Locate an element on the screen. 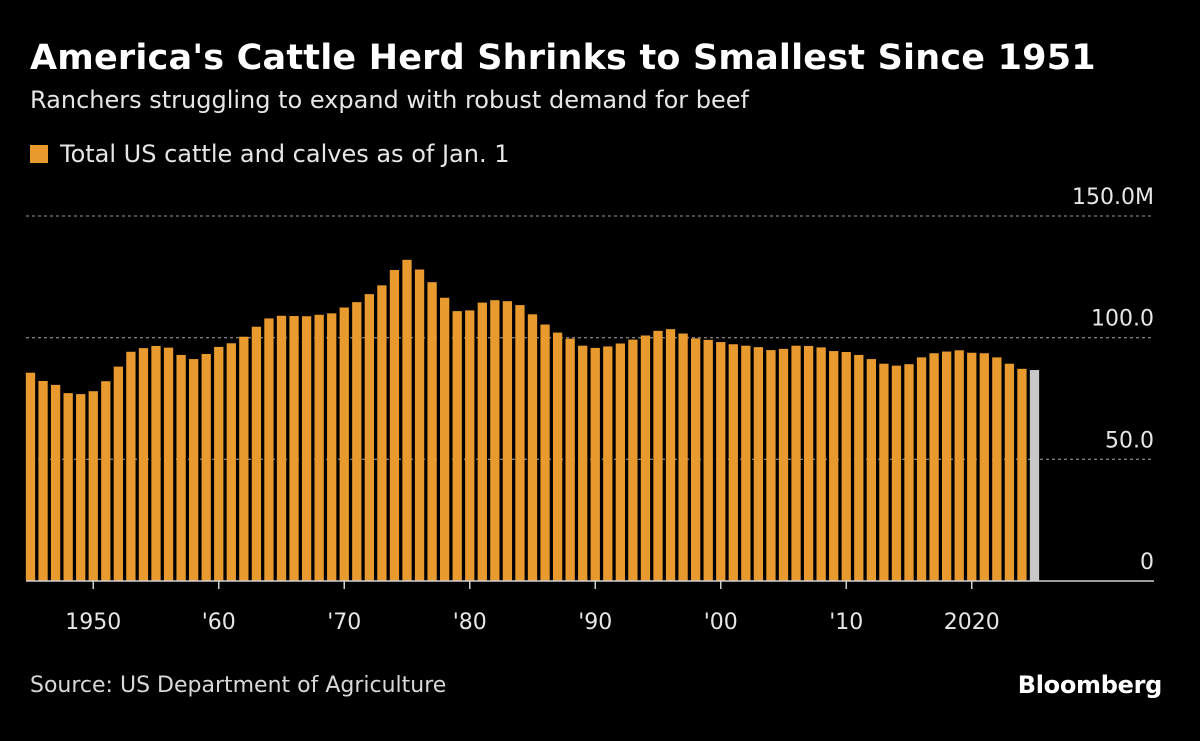 This screenshot has width=1200, height=741. y-tick-label: 50.0 is located at coordinates (1129, 440).